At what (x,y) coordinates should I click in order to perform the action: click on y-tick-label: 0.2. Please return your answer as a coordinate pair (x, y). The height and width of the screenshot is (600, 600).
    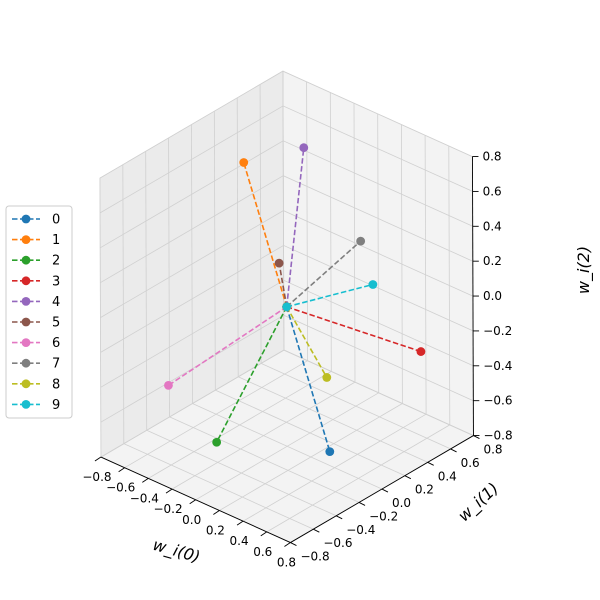
    Looking at the image, I should click on (424, 490).